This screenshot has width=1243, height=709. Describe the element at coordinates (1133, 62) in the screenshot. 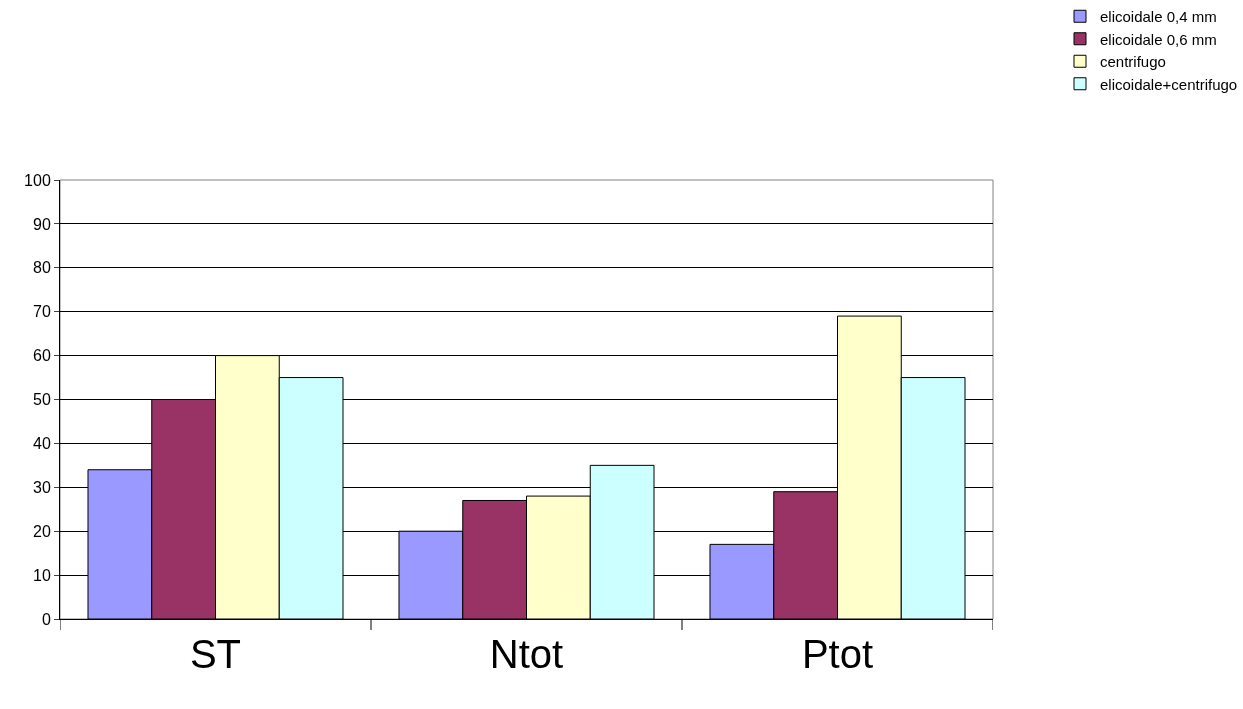

I see `legend-label: centrifugo` at that location.